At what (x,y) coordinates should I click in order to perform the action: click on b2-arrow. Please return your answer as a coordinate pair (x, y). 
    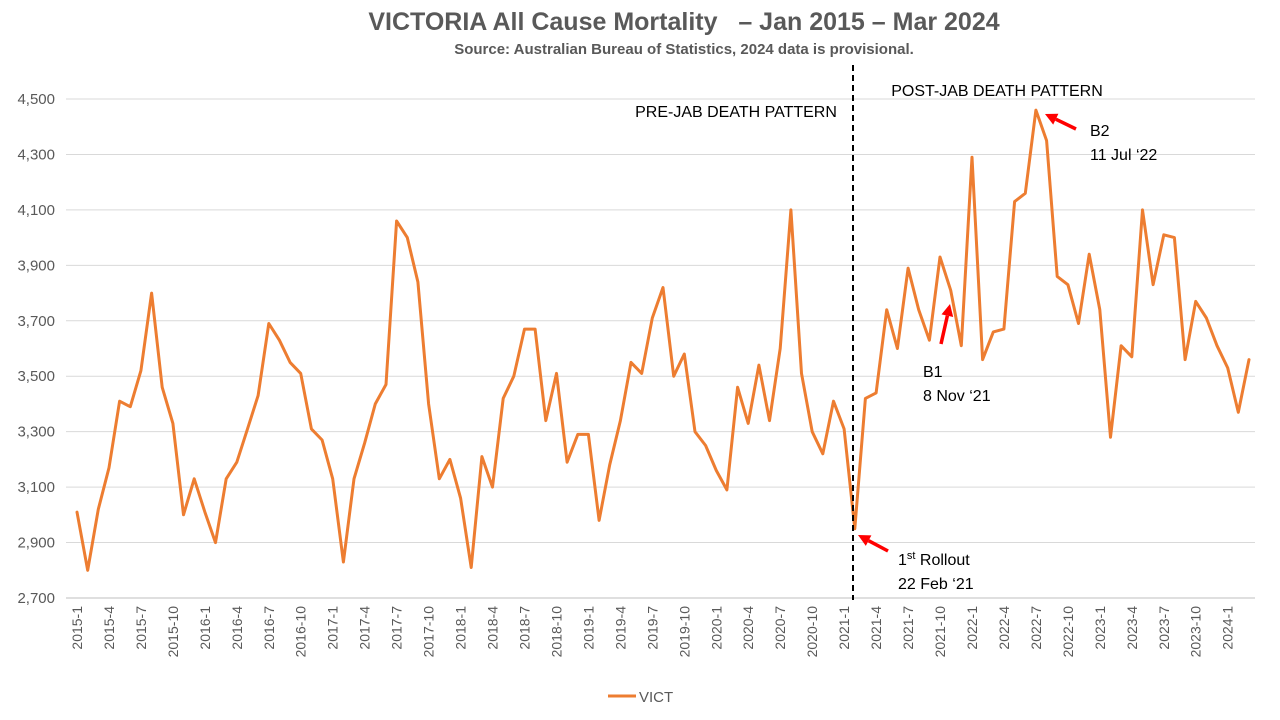
    Looking at the image, I should click on (1061, 122).